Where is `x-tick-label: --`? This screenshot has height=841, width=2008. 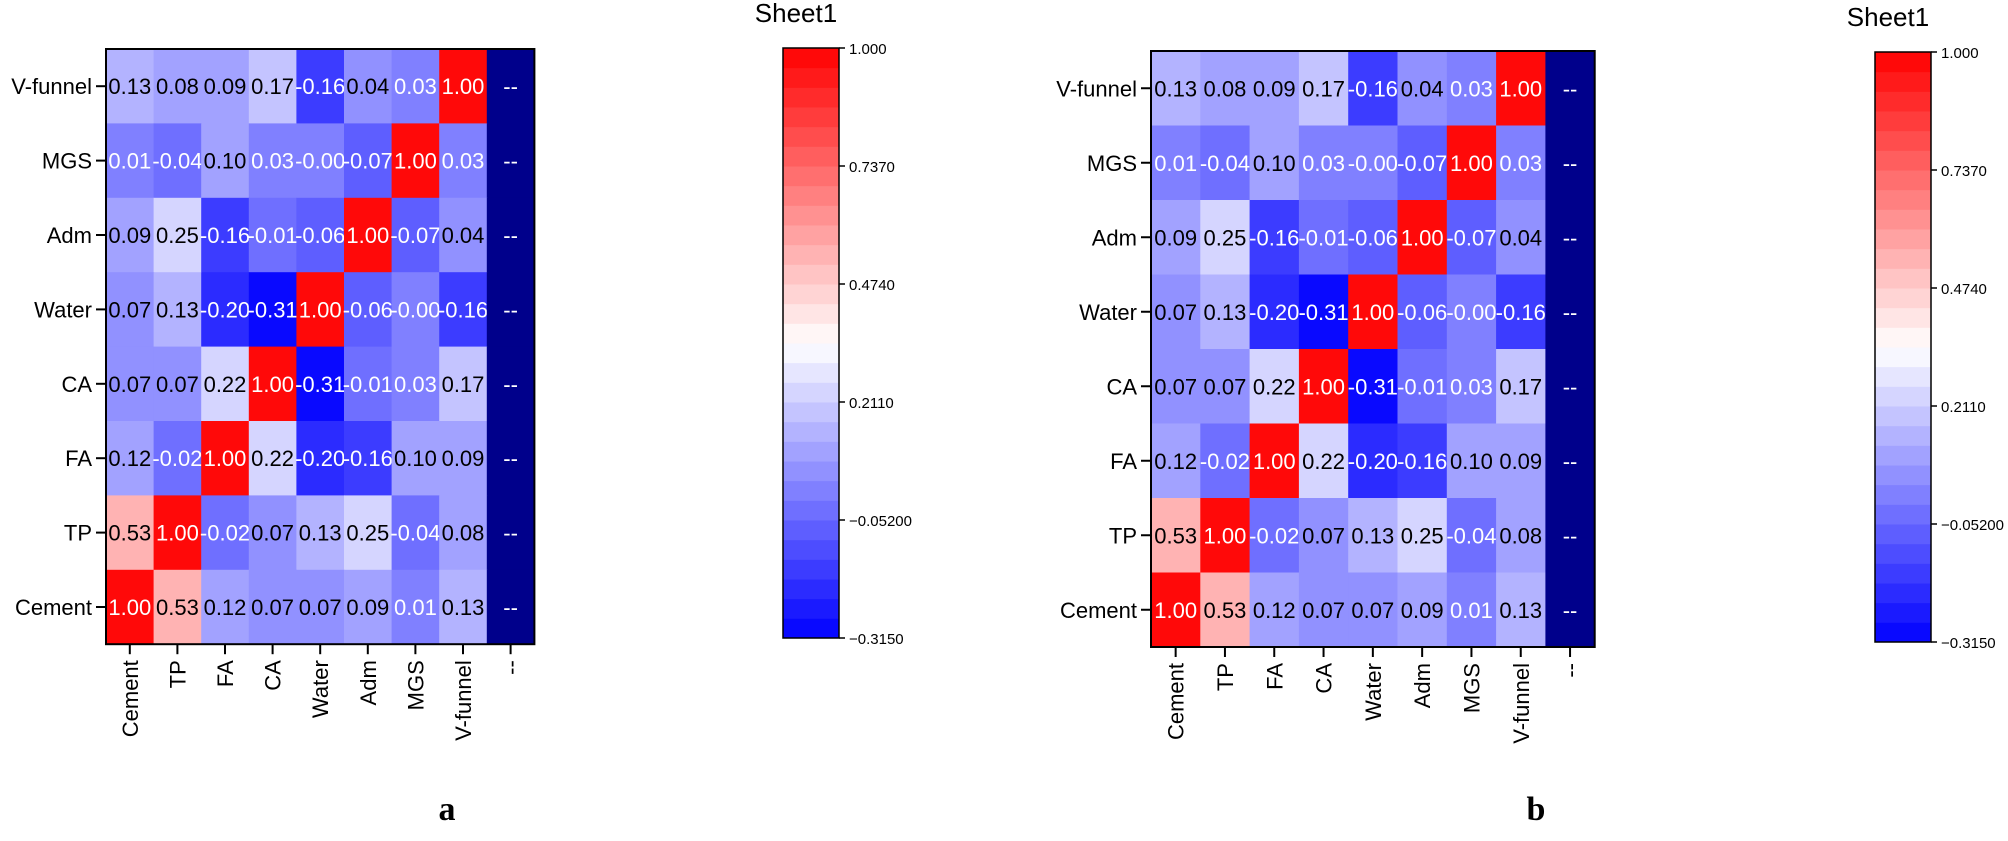 x-tick-label: -- is located at coordinates (511, 667).